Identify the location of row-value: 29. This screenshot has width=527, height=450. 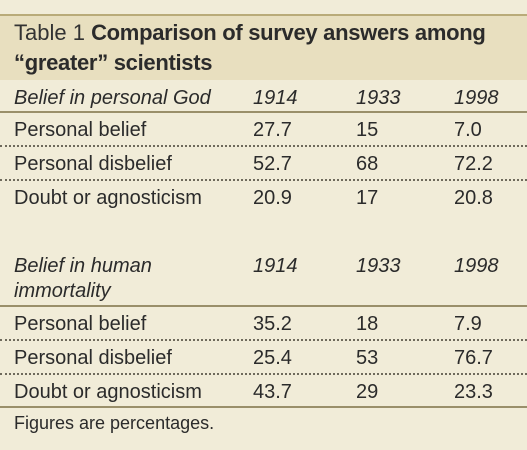
(367, 392).